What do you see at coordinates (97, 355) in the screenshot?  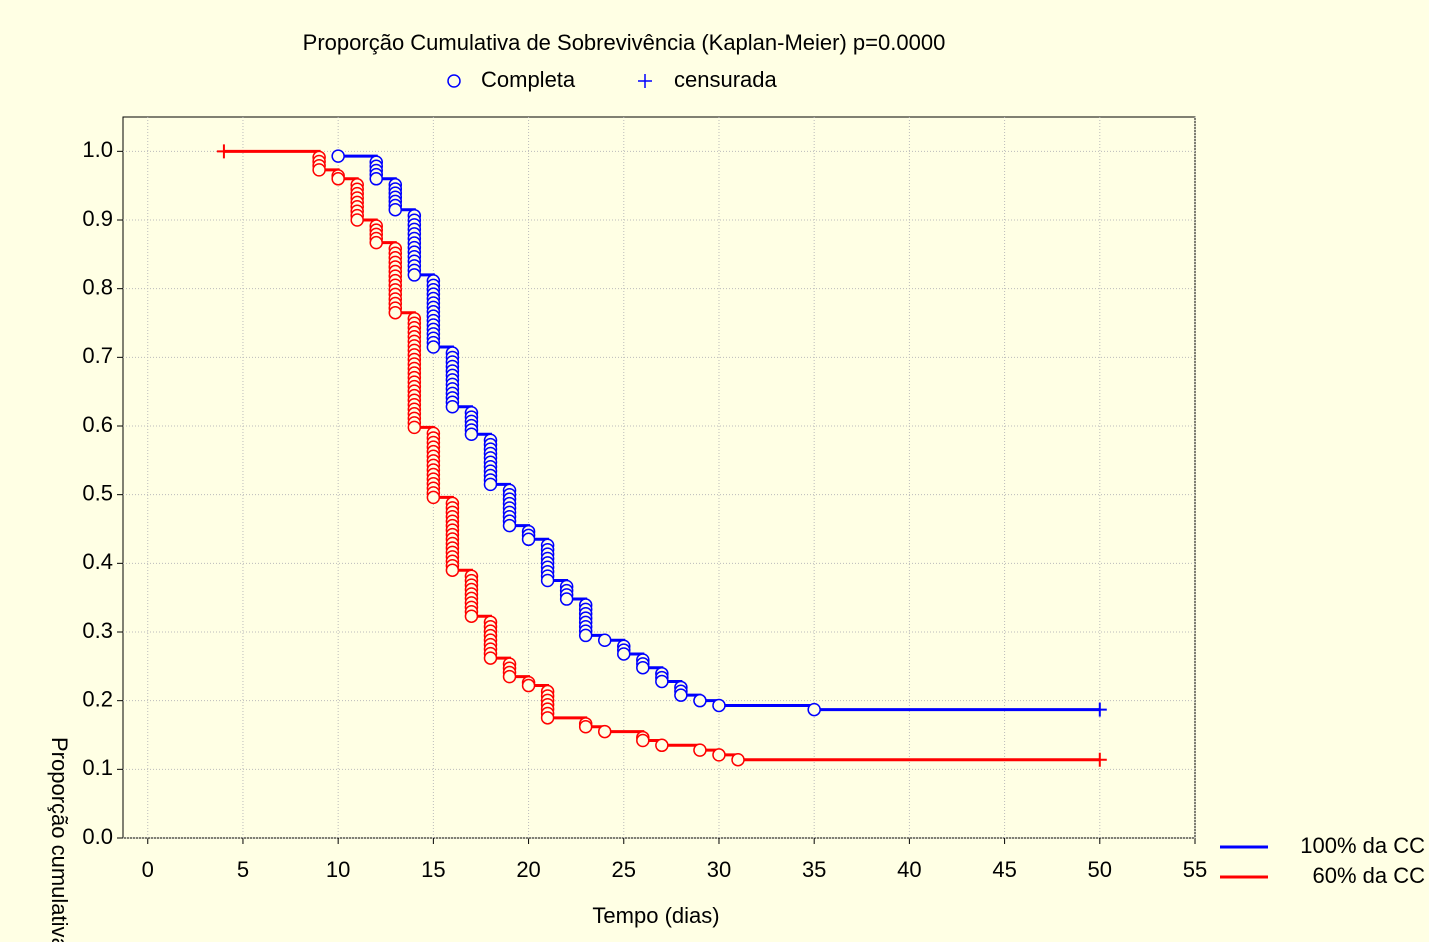 I see `y-tick-label: 0.7` at bounding box center [97, 355].